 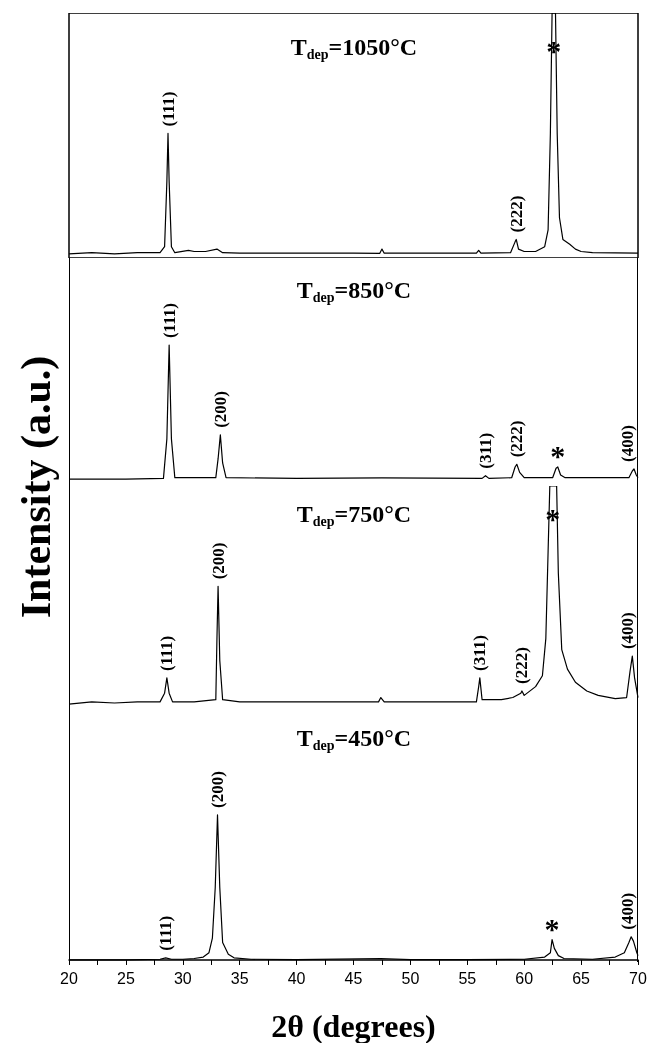 What do you see at coordinates (353, 978) in the screenshot?
I see `x-tick-label: 45` at bounding box center [353, 978].